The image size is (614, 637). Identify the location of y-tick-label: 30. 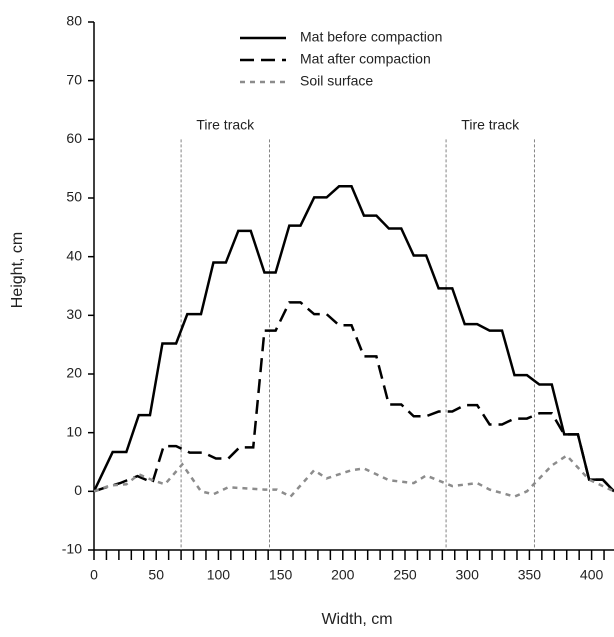
(74, 314).